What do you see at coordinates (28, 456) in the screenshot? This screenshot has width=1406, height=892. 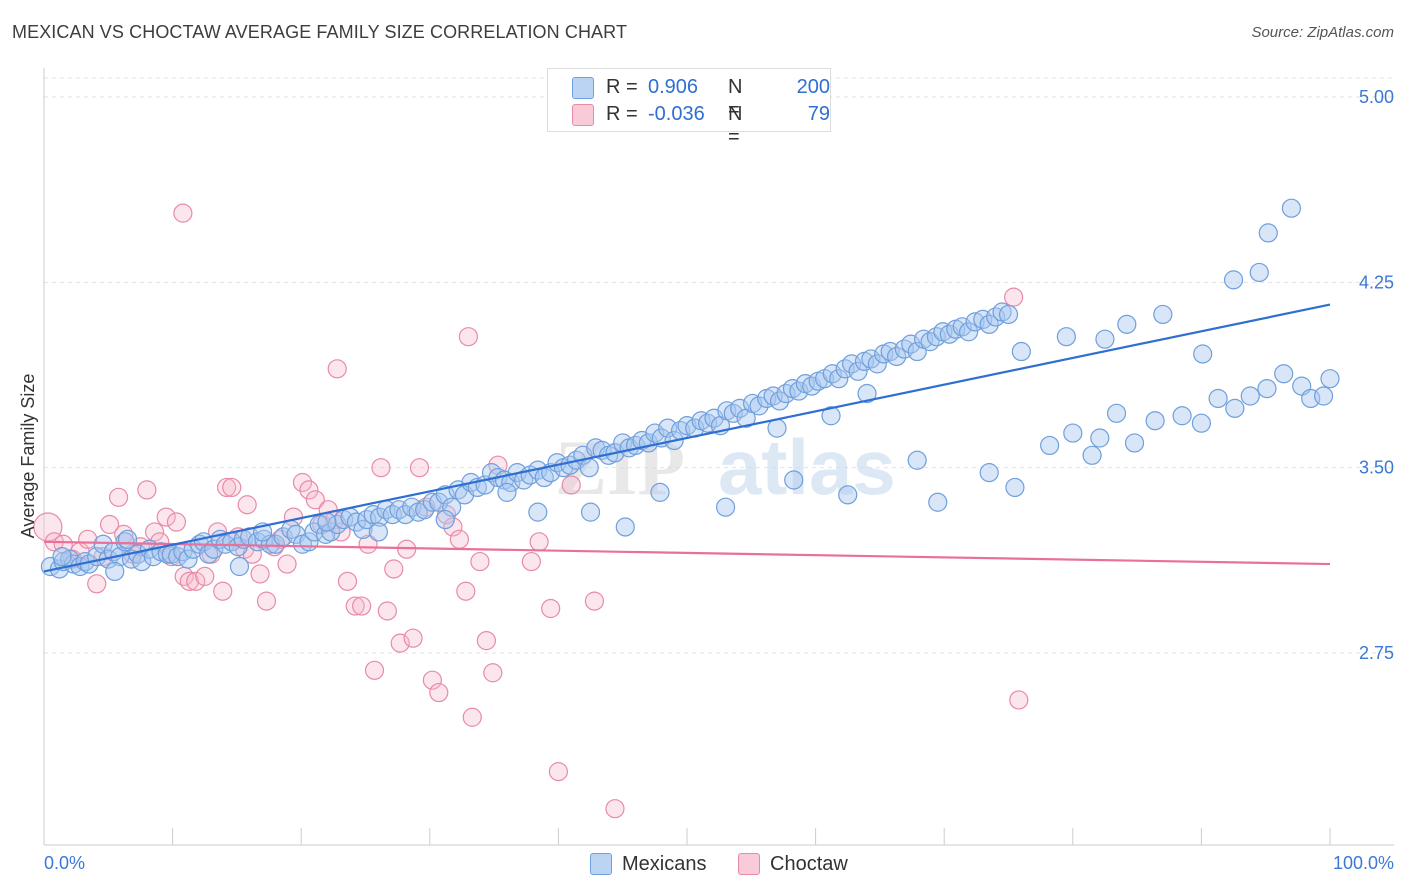 I see `y-axis-label: Average Family Size` at bounding box center [28, 456].